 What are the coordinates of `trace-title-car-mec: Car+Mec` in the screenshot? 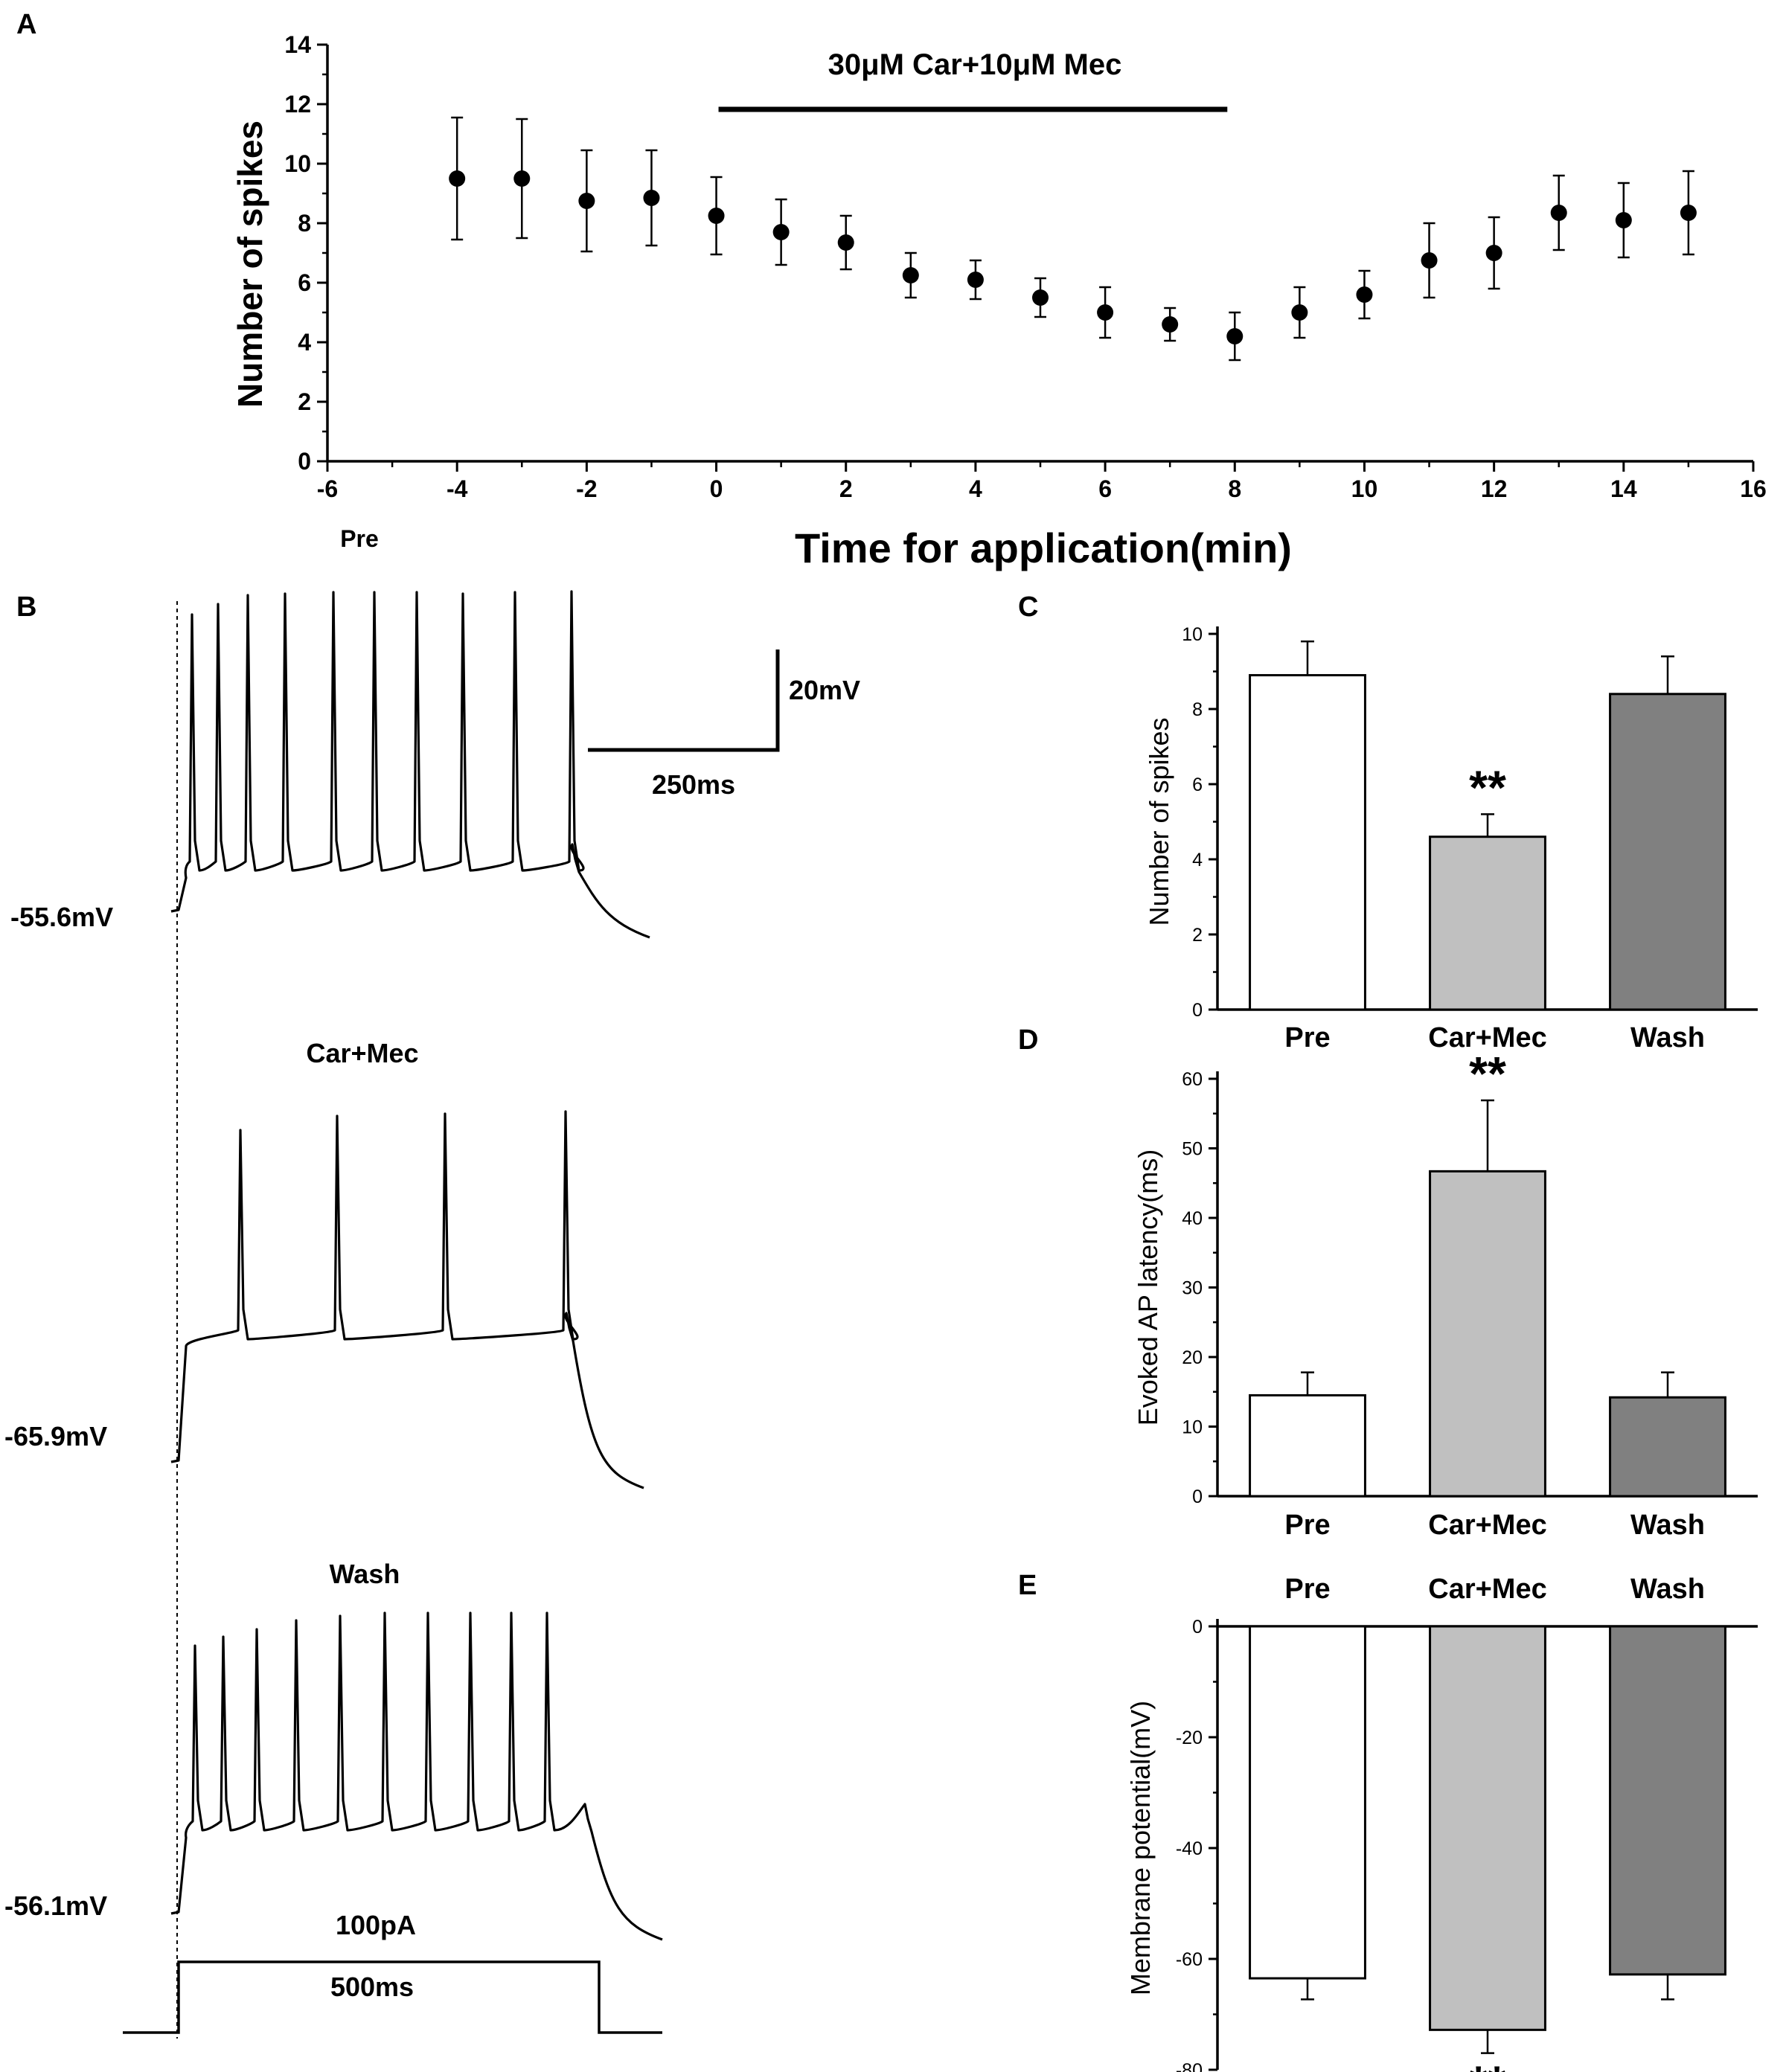 It's located at (362, 1053).